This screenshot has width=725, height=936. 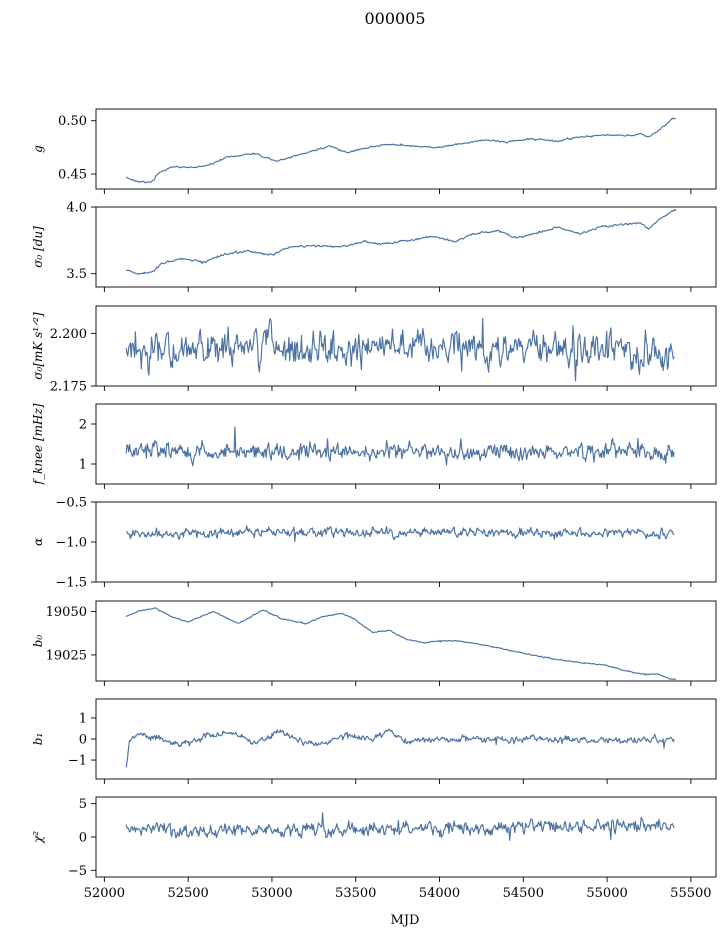 What do you see at coordinates (401, 644) in the screenshot?
I see `series-line-b0` at bounding box center [401, 644].